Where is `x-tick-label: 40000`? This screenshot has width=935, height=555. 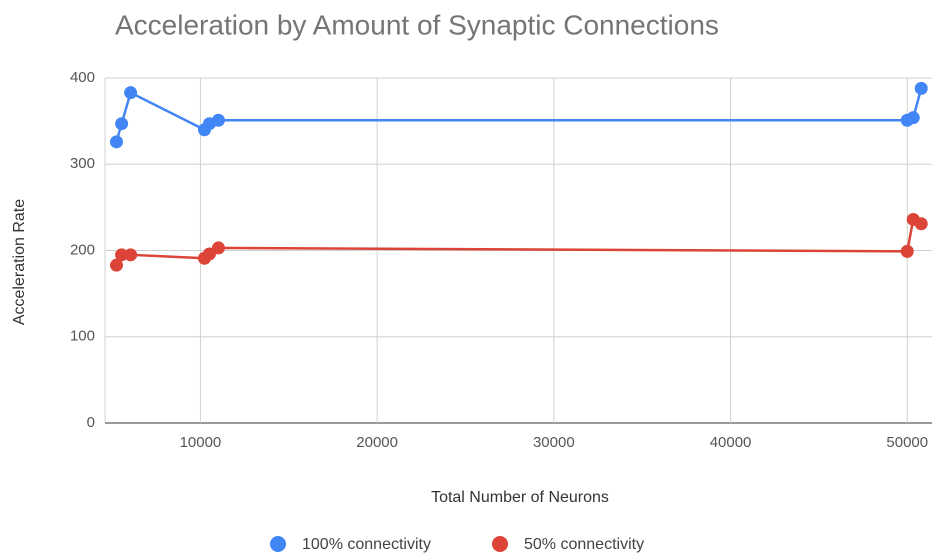
x-tick-label: 40000 is located at coordinates (731, 442).